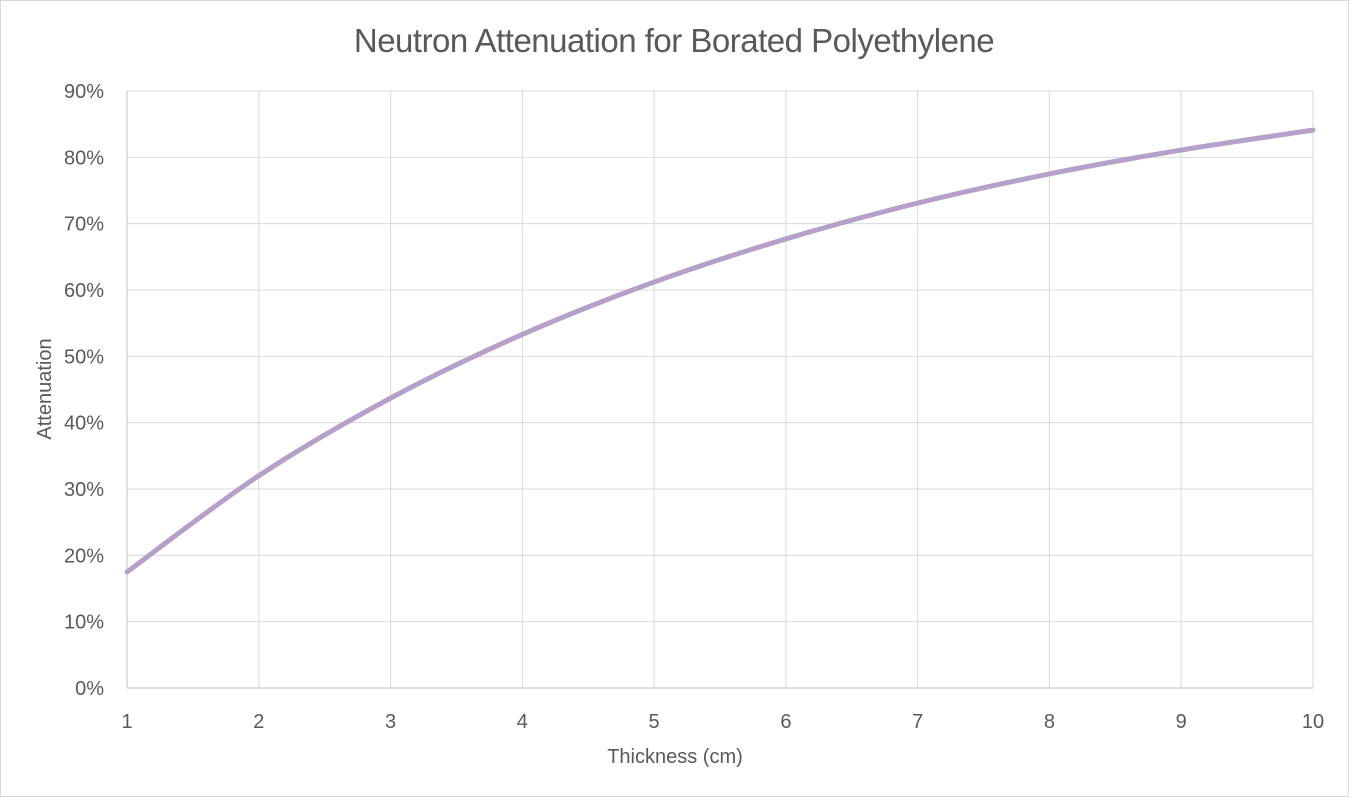  What do you see at coordinates (1049, 722) in the screenshot?
I see `x-tick-label: 8` at bounding box center [1049, 722].